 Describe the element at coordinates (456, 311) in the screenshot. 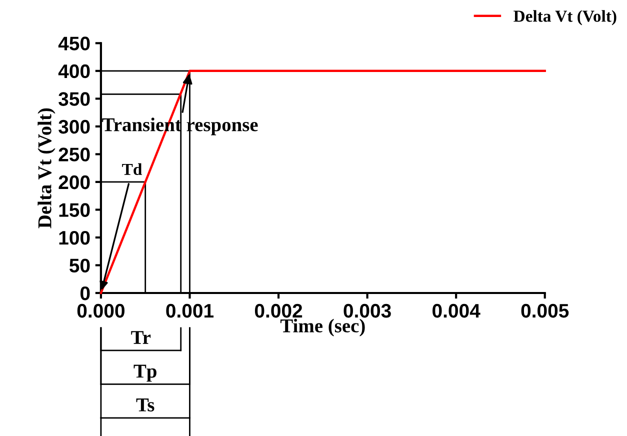

I see `x-tick-label: 0.004` at that location.